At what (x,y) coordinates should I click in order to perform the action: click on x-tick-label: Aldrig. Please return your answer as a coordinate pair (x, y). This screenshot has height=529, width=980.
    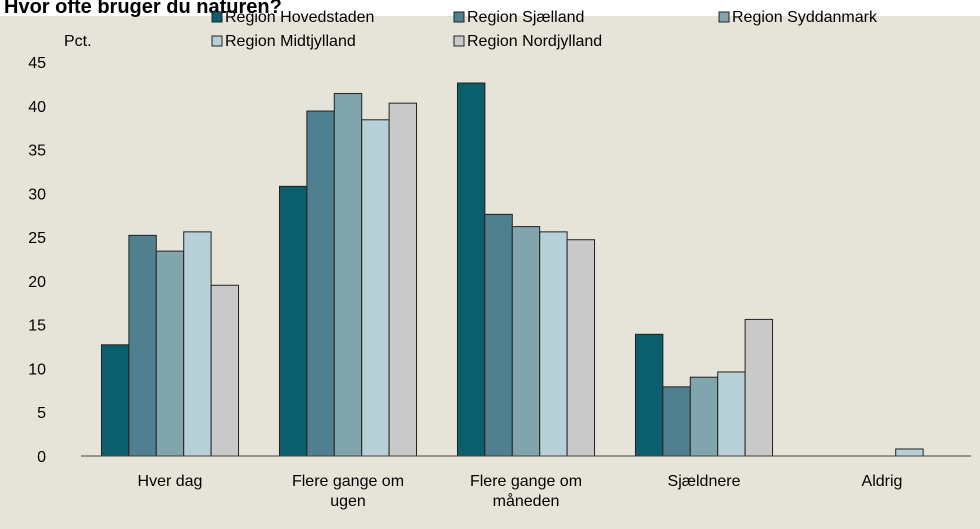
    Looking at the image, I should click on (882, 481).